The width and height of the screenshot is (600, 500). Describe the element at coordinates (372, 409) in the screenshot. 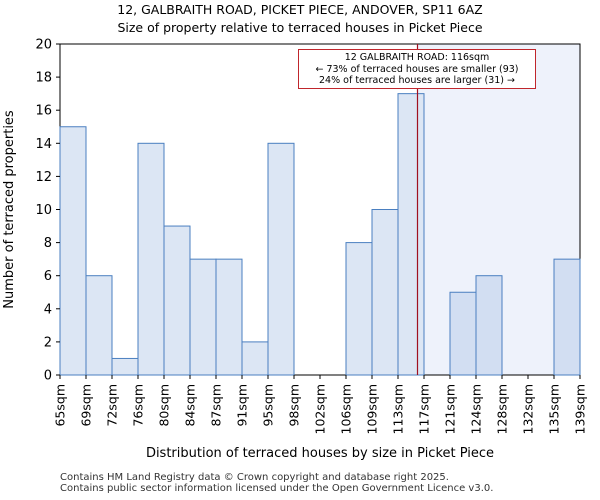

I see `x-tick-label: 109sqm` at that location.